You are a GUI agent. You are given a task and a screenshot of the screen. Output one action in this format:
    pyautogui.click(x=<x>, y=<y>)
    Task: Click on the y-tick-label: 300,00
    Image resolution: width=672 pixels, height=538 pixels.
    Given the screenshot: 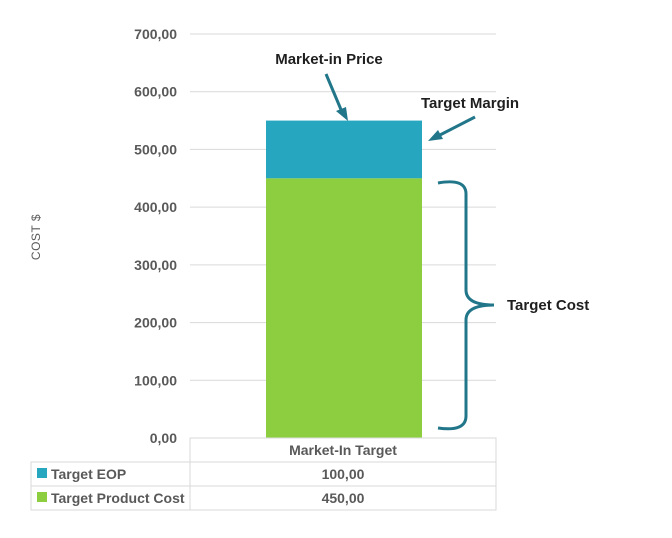 What is the action you would take?
    pyautogui.click(x=155, y=265)
    